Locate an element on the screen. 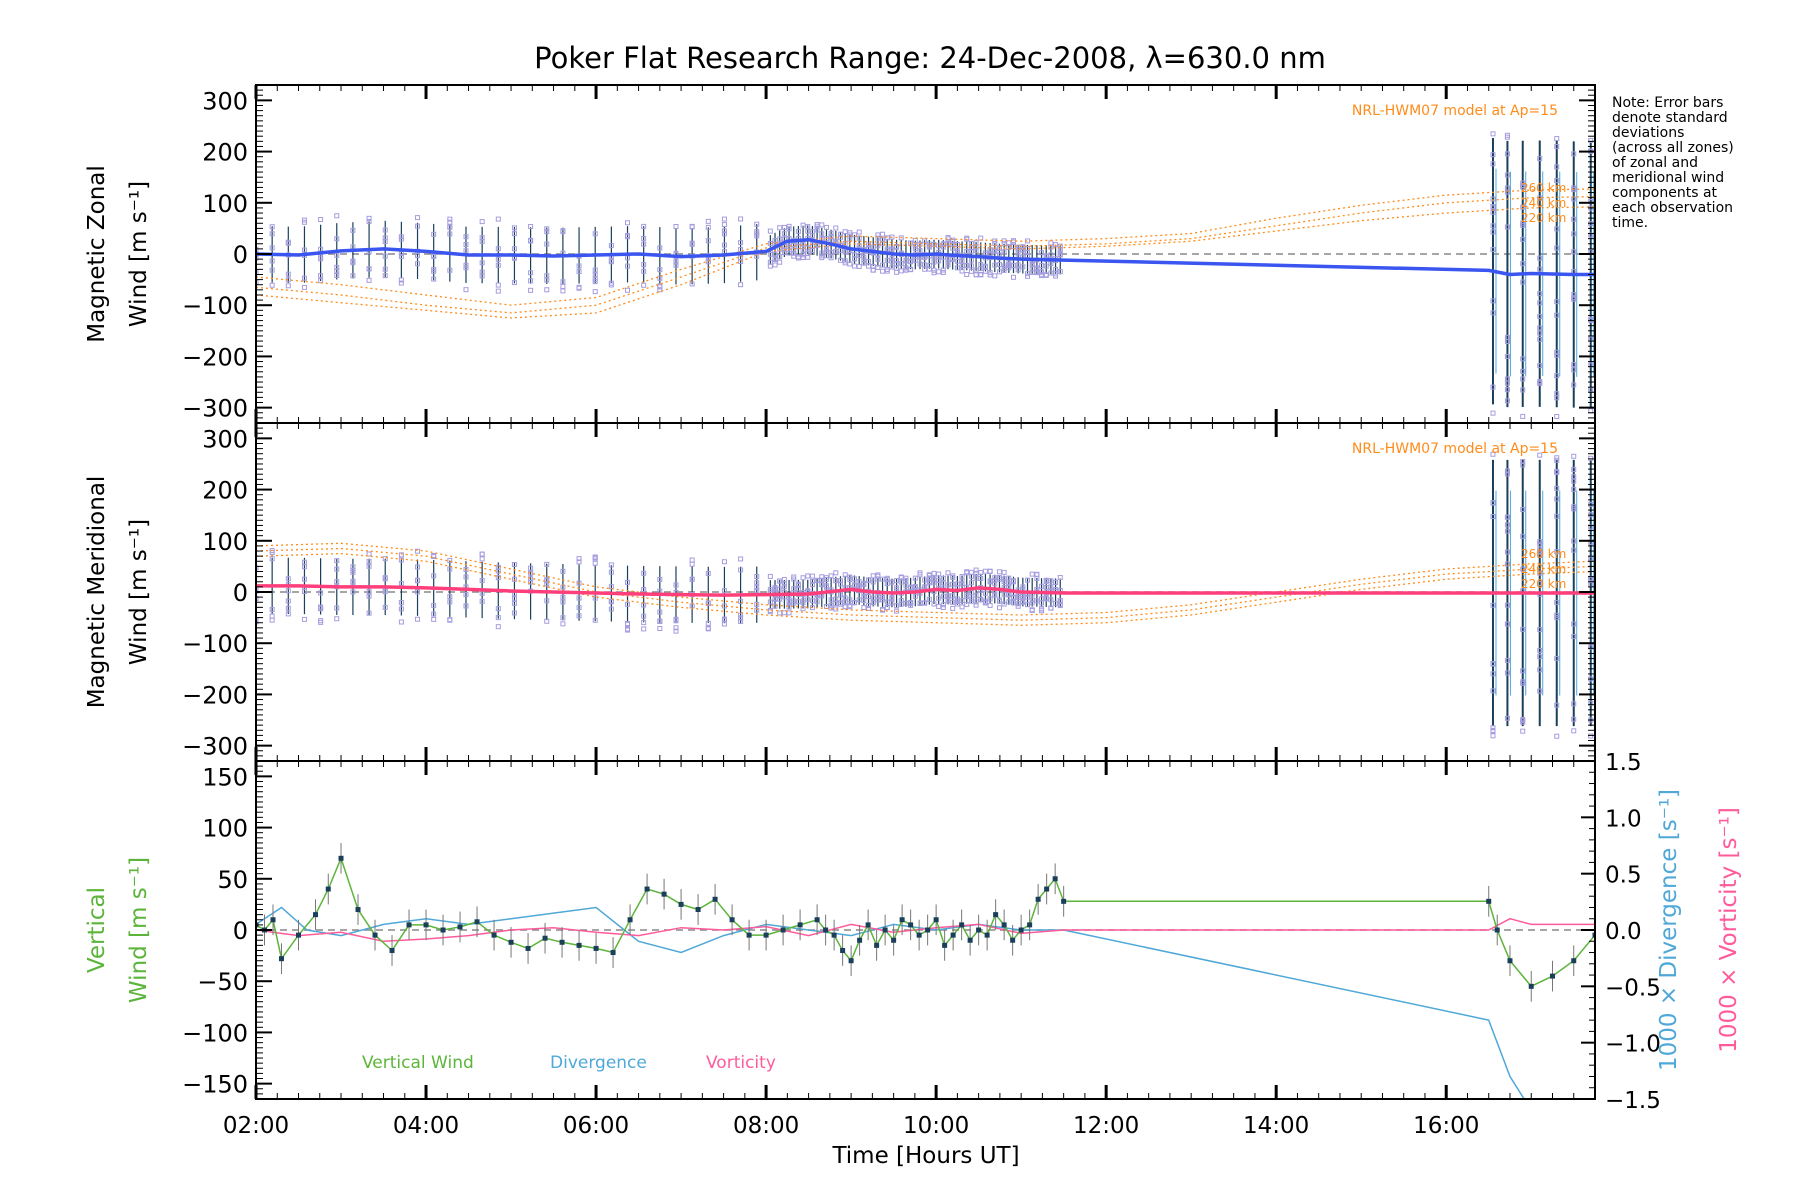 This screenshot has width=1800, height=1200. note-line: deviations is located at coordinates (1648, 133).